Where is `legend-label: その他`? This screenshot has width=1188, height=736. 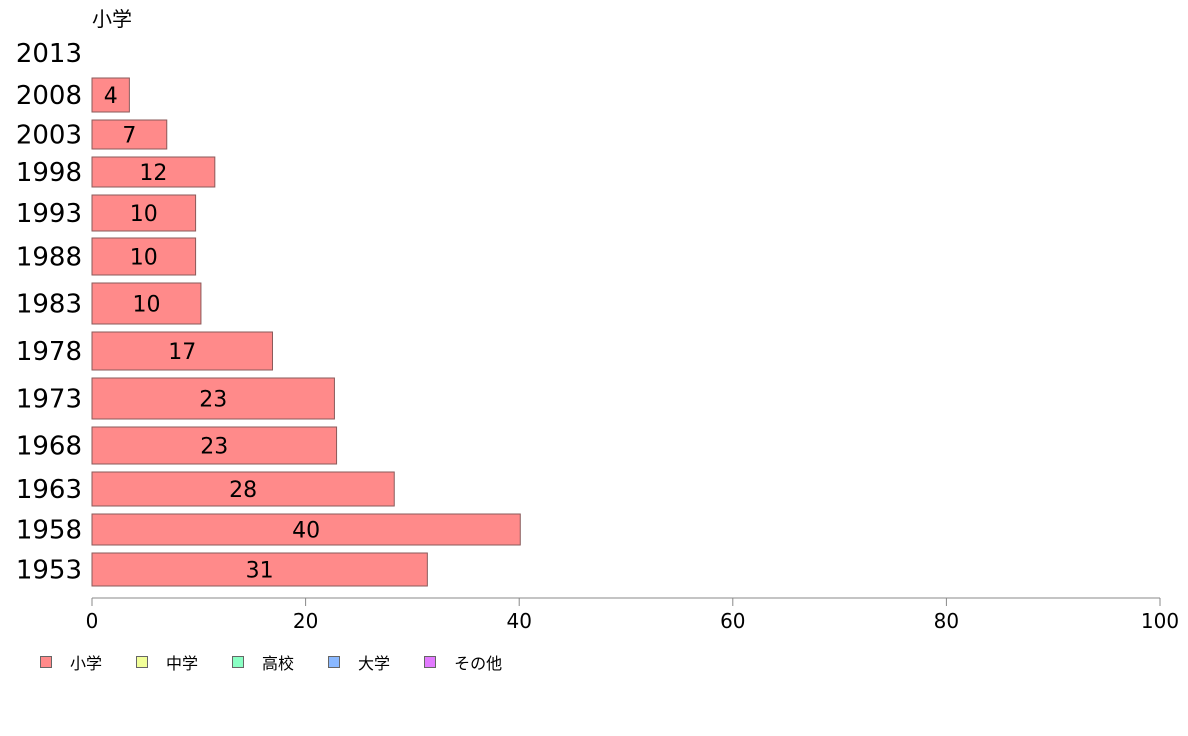
legend-label: その他 is located at coordinates (478, 663).